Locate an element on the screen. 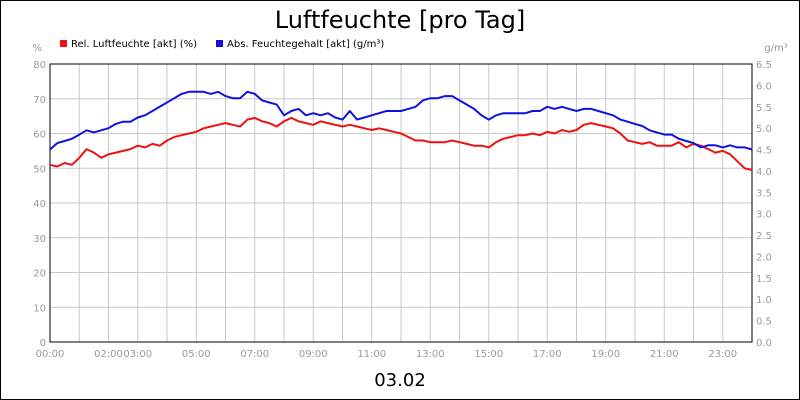 The image size is (800, 400). y-right-tick-label: 0.0 is located at coordinates (764, 343).